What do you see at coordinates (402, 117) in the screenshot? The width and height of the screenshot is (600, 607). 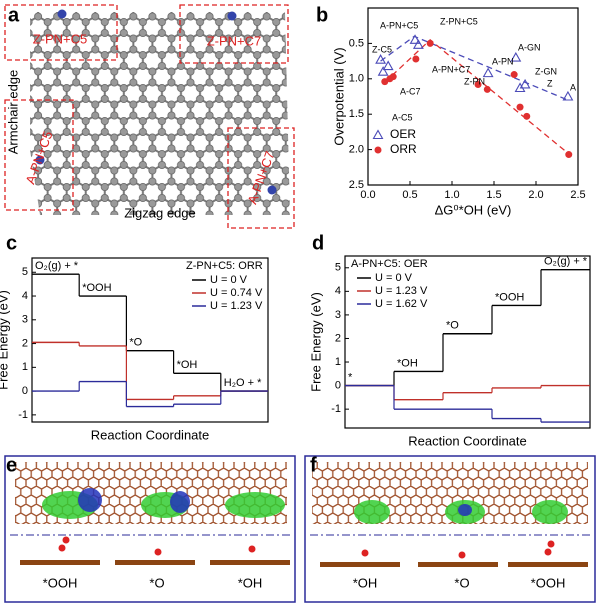 I see `annotation: A-C5` at bounding box center [402, 117].